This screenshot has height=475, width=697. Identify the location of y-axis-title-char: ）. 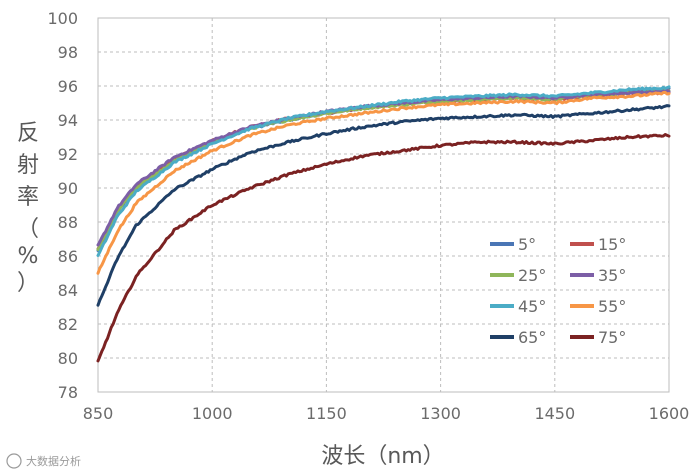
(28, 283).